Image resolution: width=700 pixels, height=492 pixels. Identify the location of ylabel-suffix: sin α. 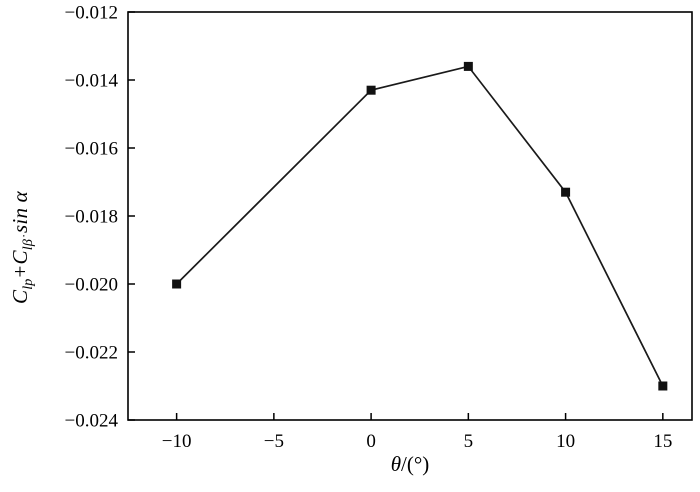
(20, 212).